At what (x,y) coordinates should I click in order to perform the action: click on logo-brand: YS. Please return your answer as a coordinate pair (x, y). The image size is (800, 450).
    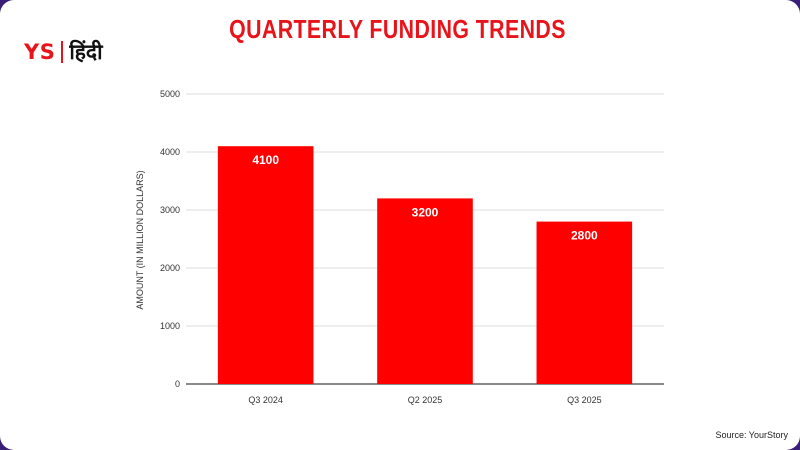
    Looking at the image, I should click on (40, 52).